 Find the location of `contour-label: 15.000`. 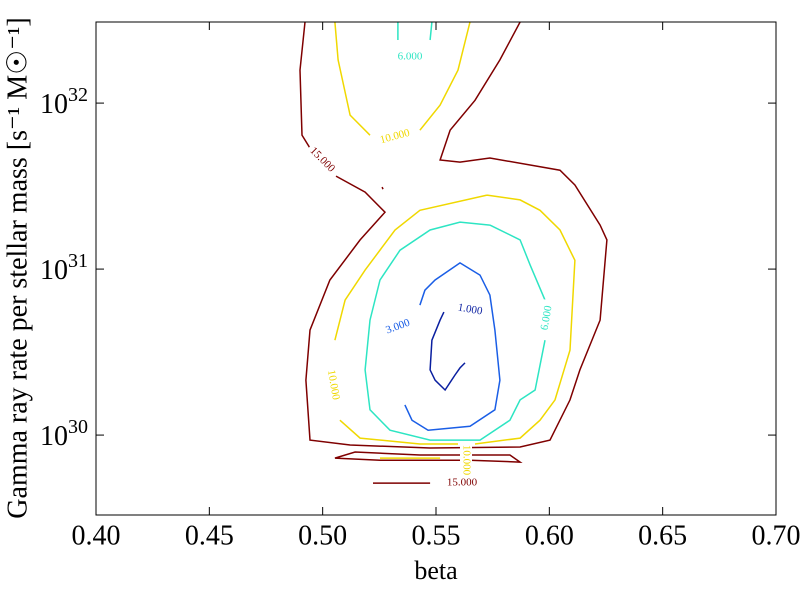

contour-label: 15.000 is located at coordinates (462, 483).